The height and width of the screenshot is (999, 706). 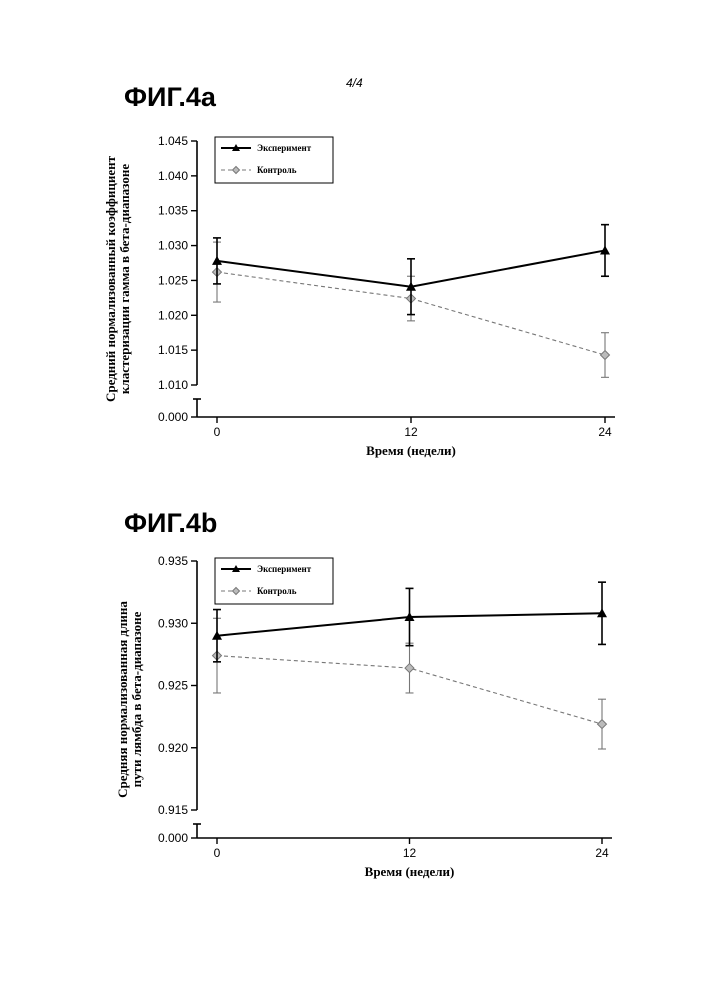 What do you see at coordinates (124, 279) in the screenshot?
I see `y-axis-label: кластеризации гамма в бета-диапазоне` at bounding box center [124, 279].